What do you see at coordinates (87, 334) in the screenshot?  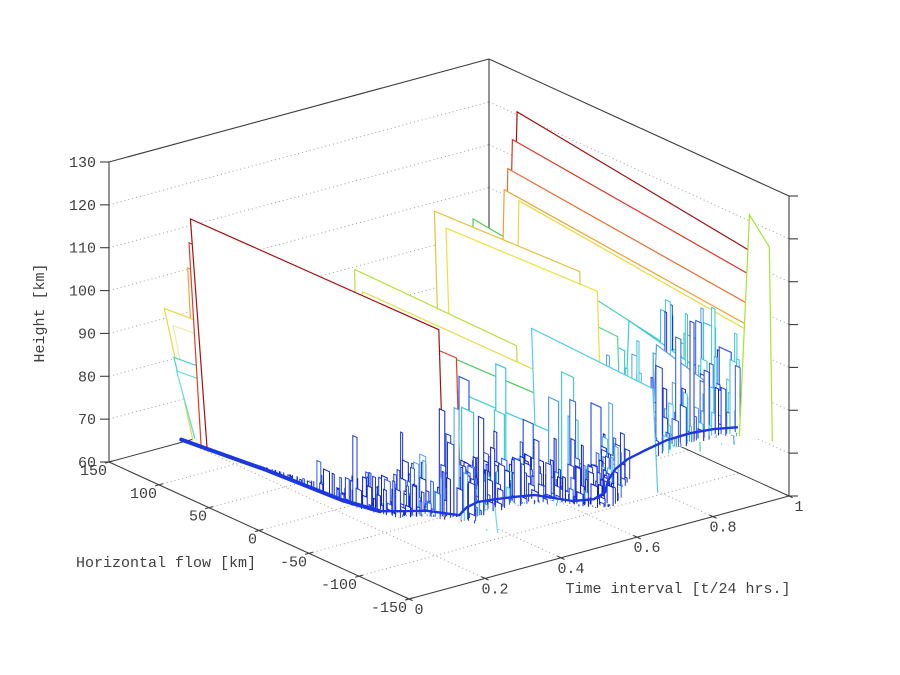 I see `z-tick-label: 90` at bounding box center [87, 334].